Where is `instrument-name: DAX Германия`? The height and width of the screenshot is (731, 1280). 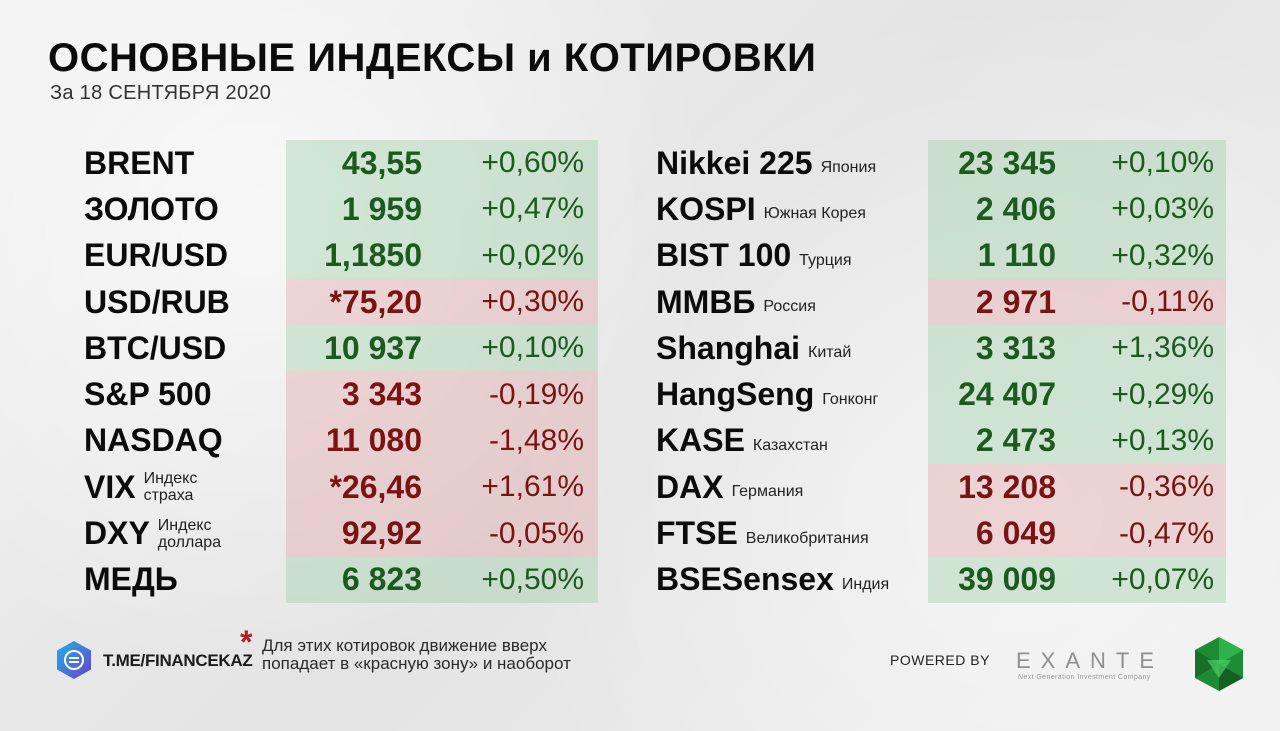 instrument-name: DAX Германия is located at coordinates (729, 487).